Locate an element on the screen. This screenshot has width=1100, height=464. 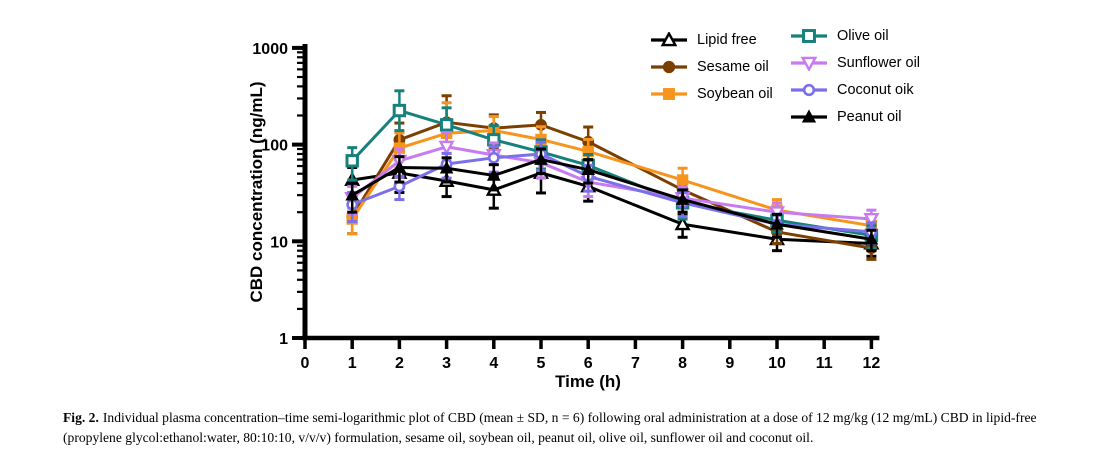
x-tick-label: 4 is located at coordinates (493, 363).